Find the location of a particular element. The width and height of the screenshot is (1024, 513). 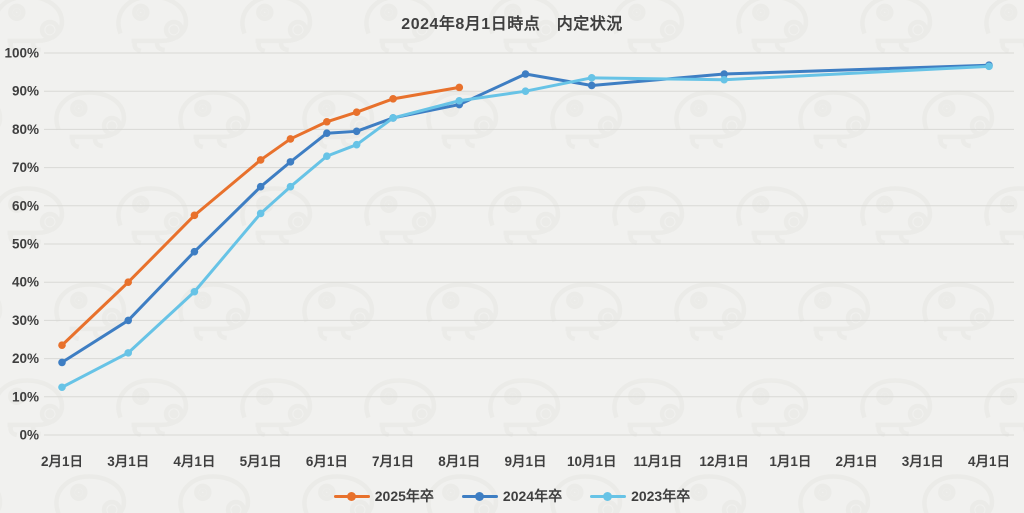

y-tick-label: 0% is located at coordinates (29, 435).